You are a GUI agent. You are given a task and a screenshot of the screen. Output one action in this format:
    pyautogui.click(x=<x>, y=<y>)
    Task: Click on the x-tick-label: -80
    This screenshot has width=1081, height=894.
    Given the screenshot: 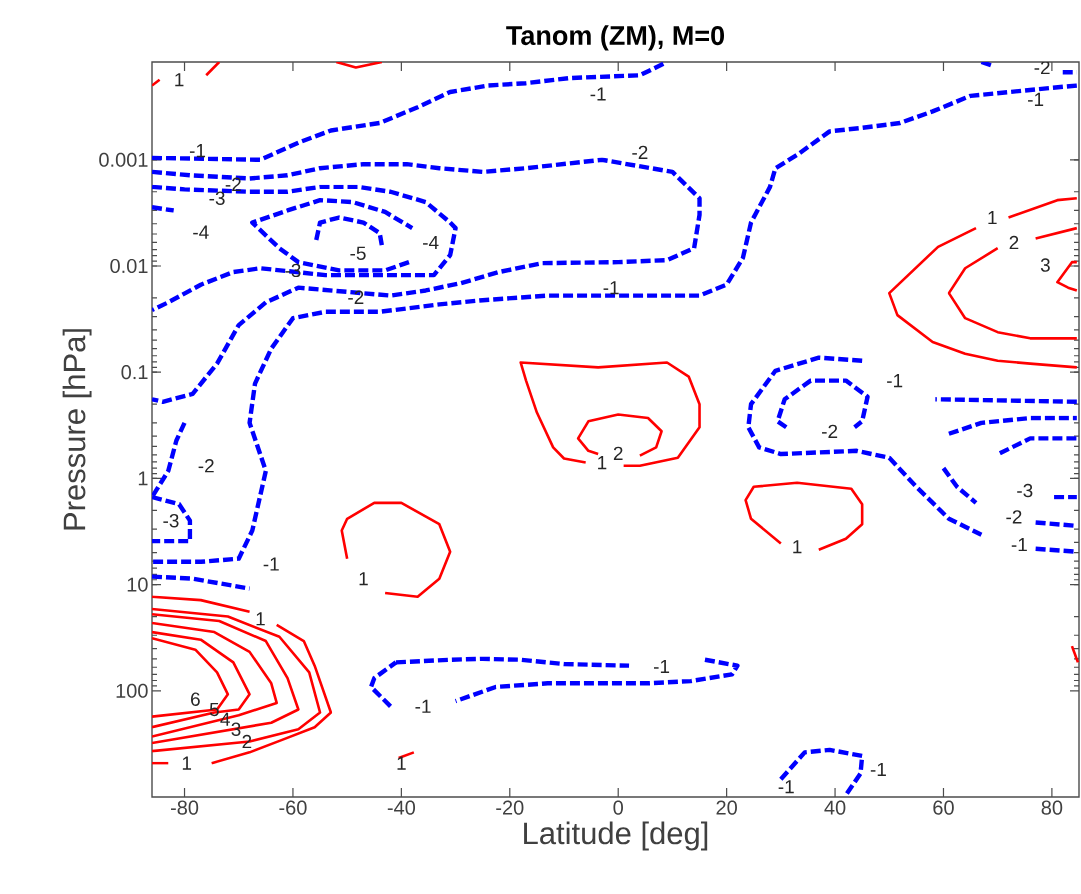 What is the action you would take?
    pyautogui.click(x=184, y=807)
    